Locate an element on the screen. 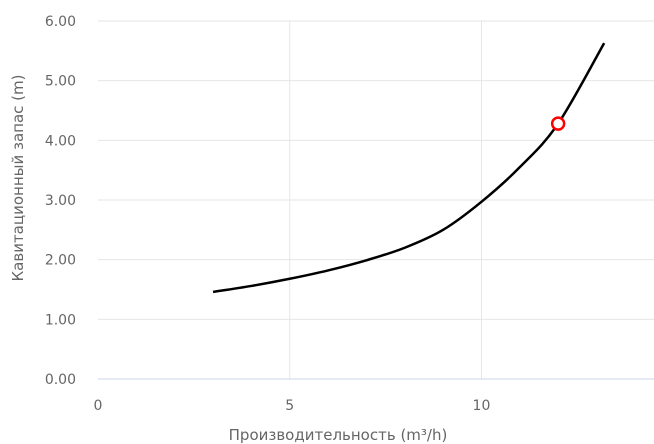  y-tick-label: 3.00 is located at coordinates (60, 201).